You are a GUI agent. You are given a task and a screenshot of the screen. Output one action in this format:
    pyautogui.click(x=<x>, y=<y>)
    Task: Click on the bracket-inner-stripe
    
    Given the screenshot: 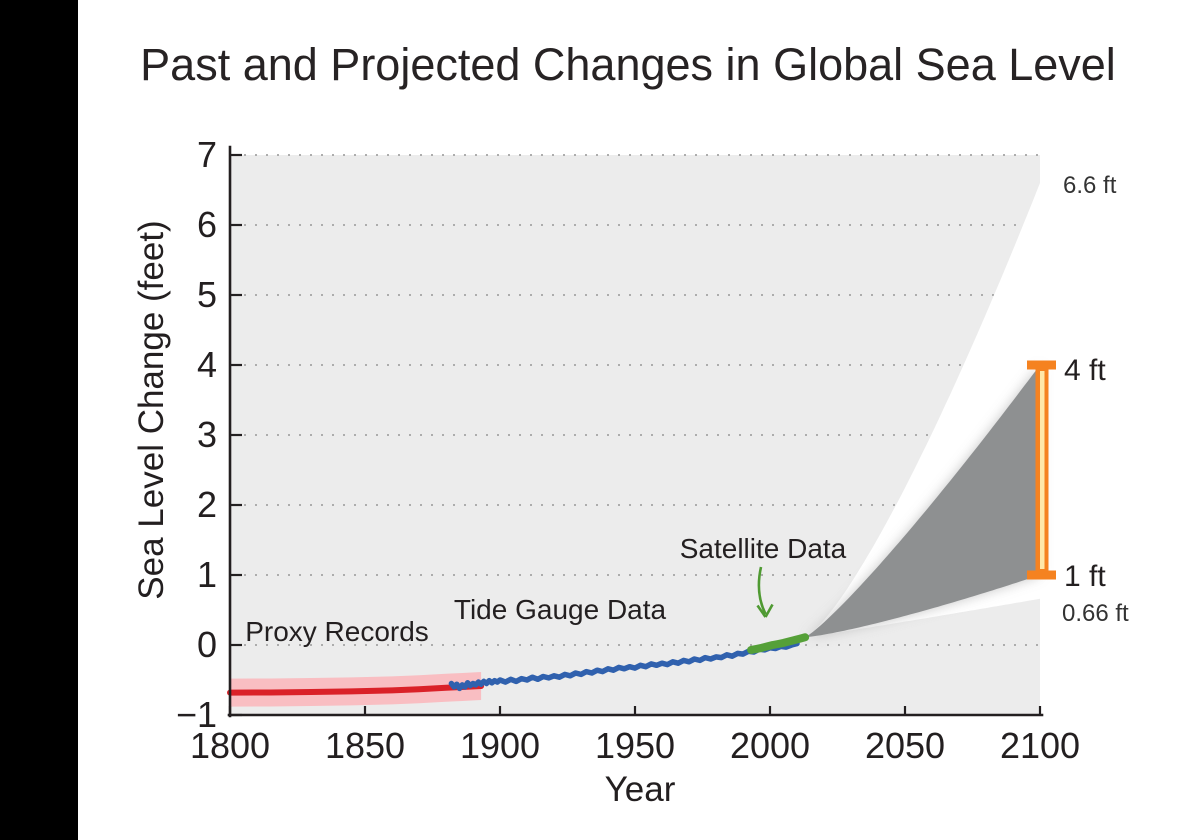 What is the action you would take?
    pyautogui.click(x=1042, y=470)
    